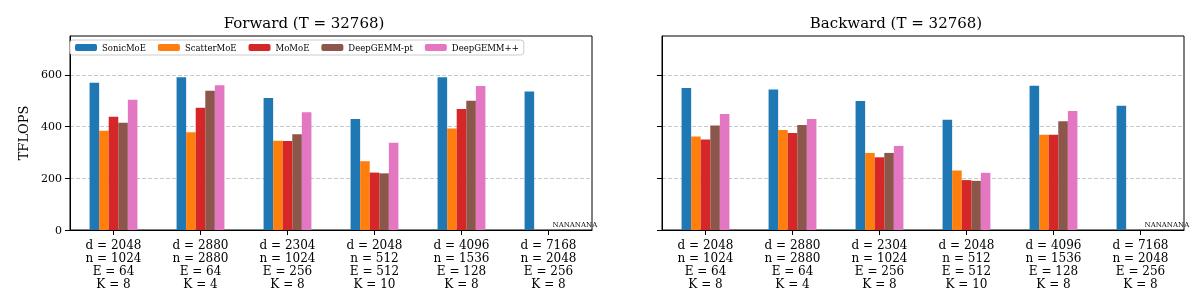  I want to click on legend-label: MoMoE, so click(292, 47).